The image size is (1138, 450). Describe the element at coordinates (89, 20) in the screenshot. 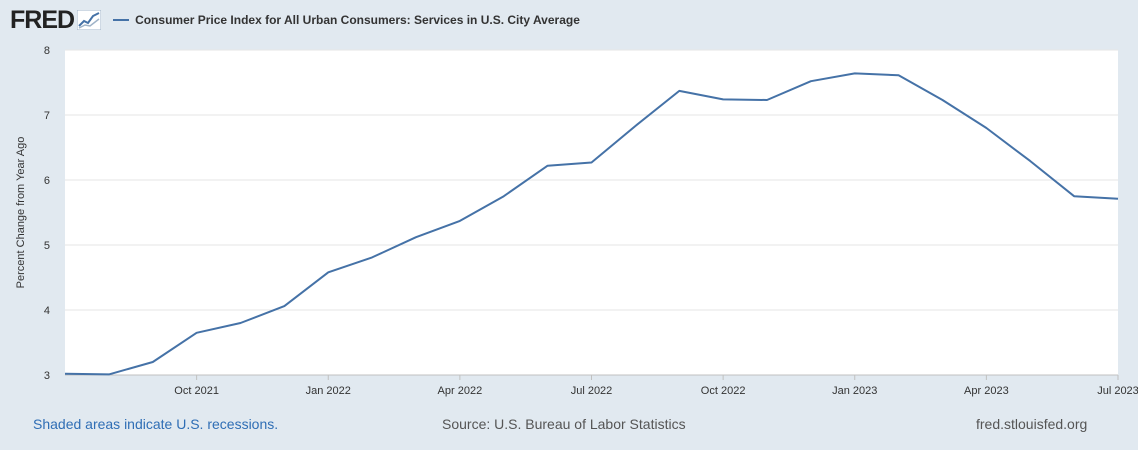

I see `fred-logo-graph-icon` at that location.